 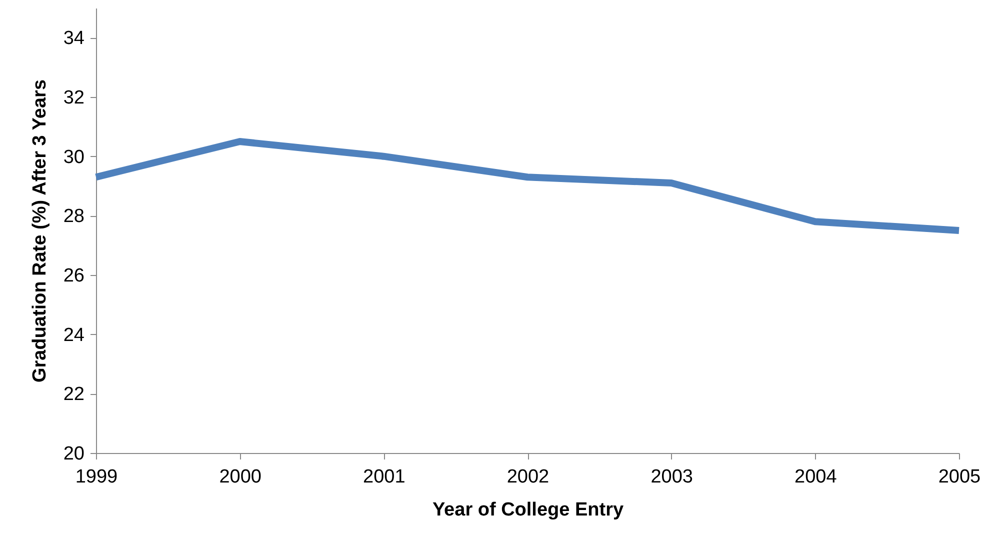 I want to click on x-tick-label: 2000, so click(x=240, y=477).